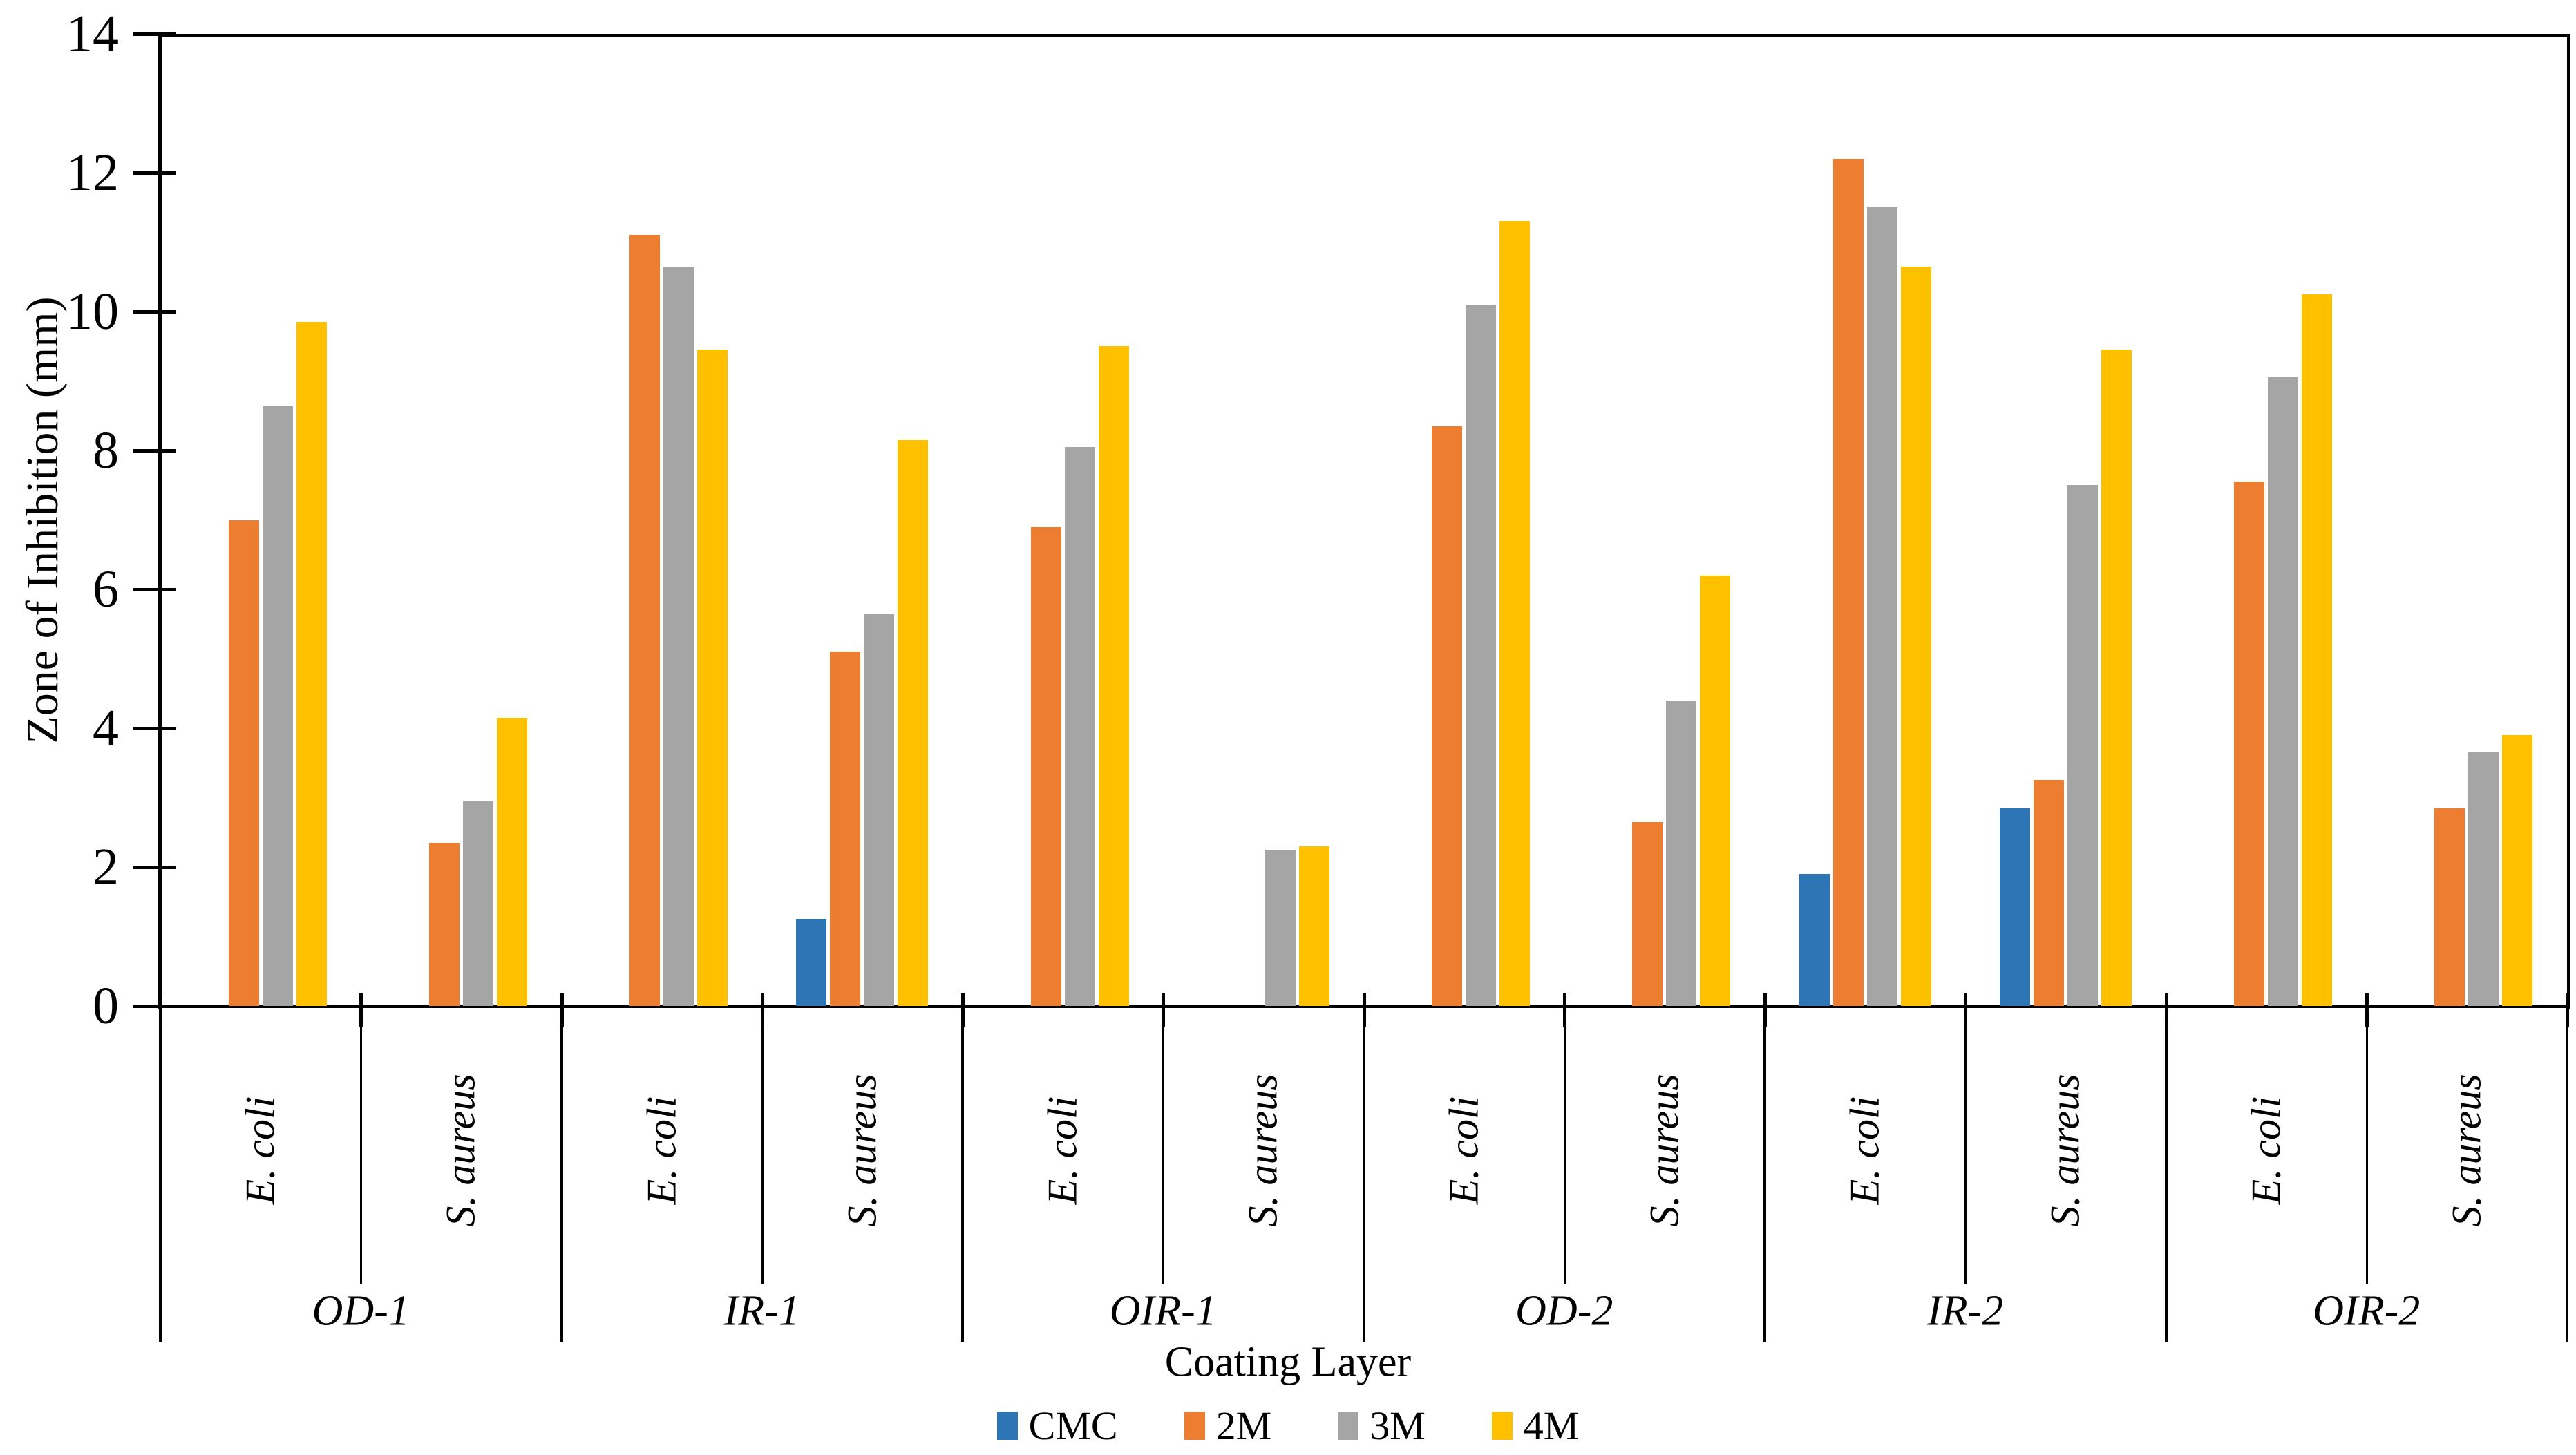  I want to click on bar-2m-od-2-saureus, so click(1647, 913).